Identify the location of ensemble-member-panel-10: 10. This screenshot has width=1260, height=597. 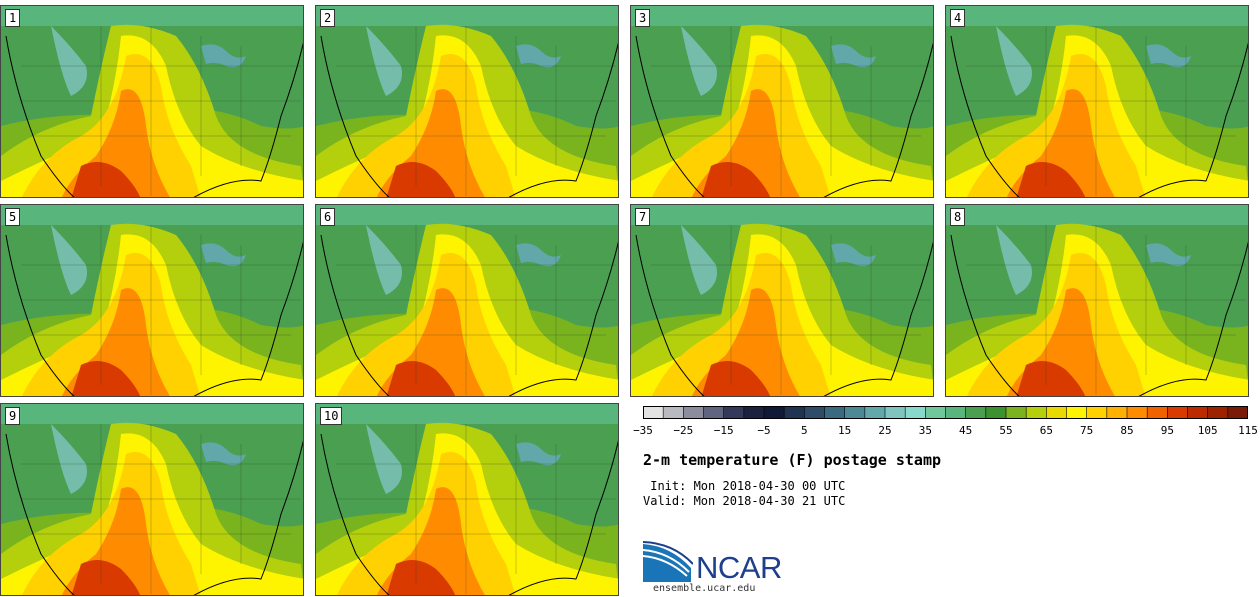
(467, 499).